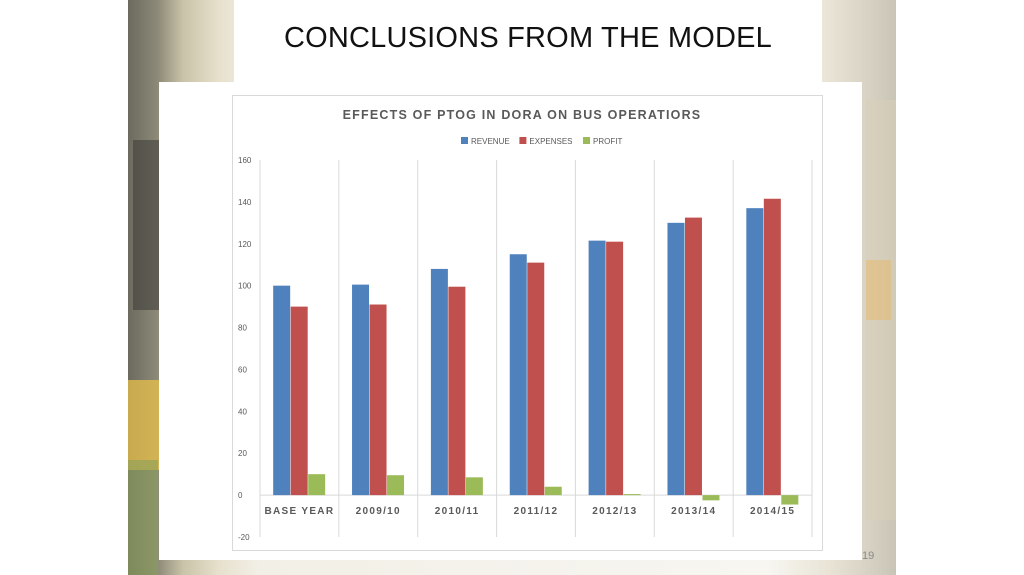 The width and height of the screenshot is (1024, 575). Describe the element at coordinates (240, 495) in the screenshot. I see `y-tick-label: 0` at that location.